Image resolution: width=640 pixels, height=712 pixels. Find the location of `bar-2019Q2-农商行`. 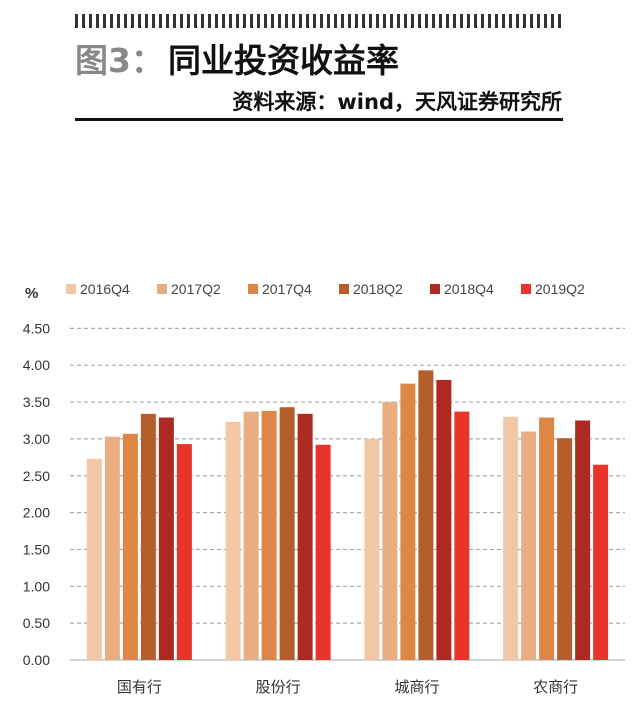

bar-2019Q2-农商行 is located at coordinates (601, 562).